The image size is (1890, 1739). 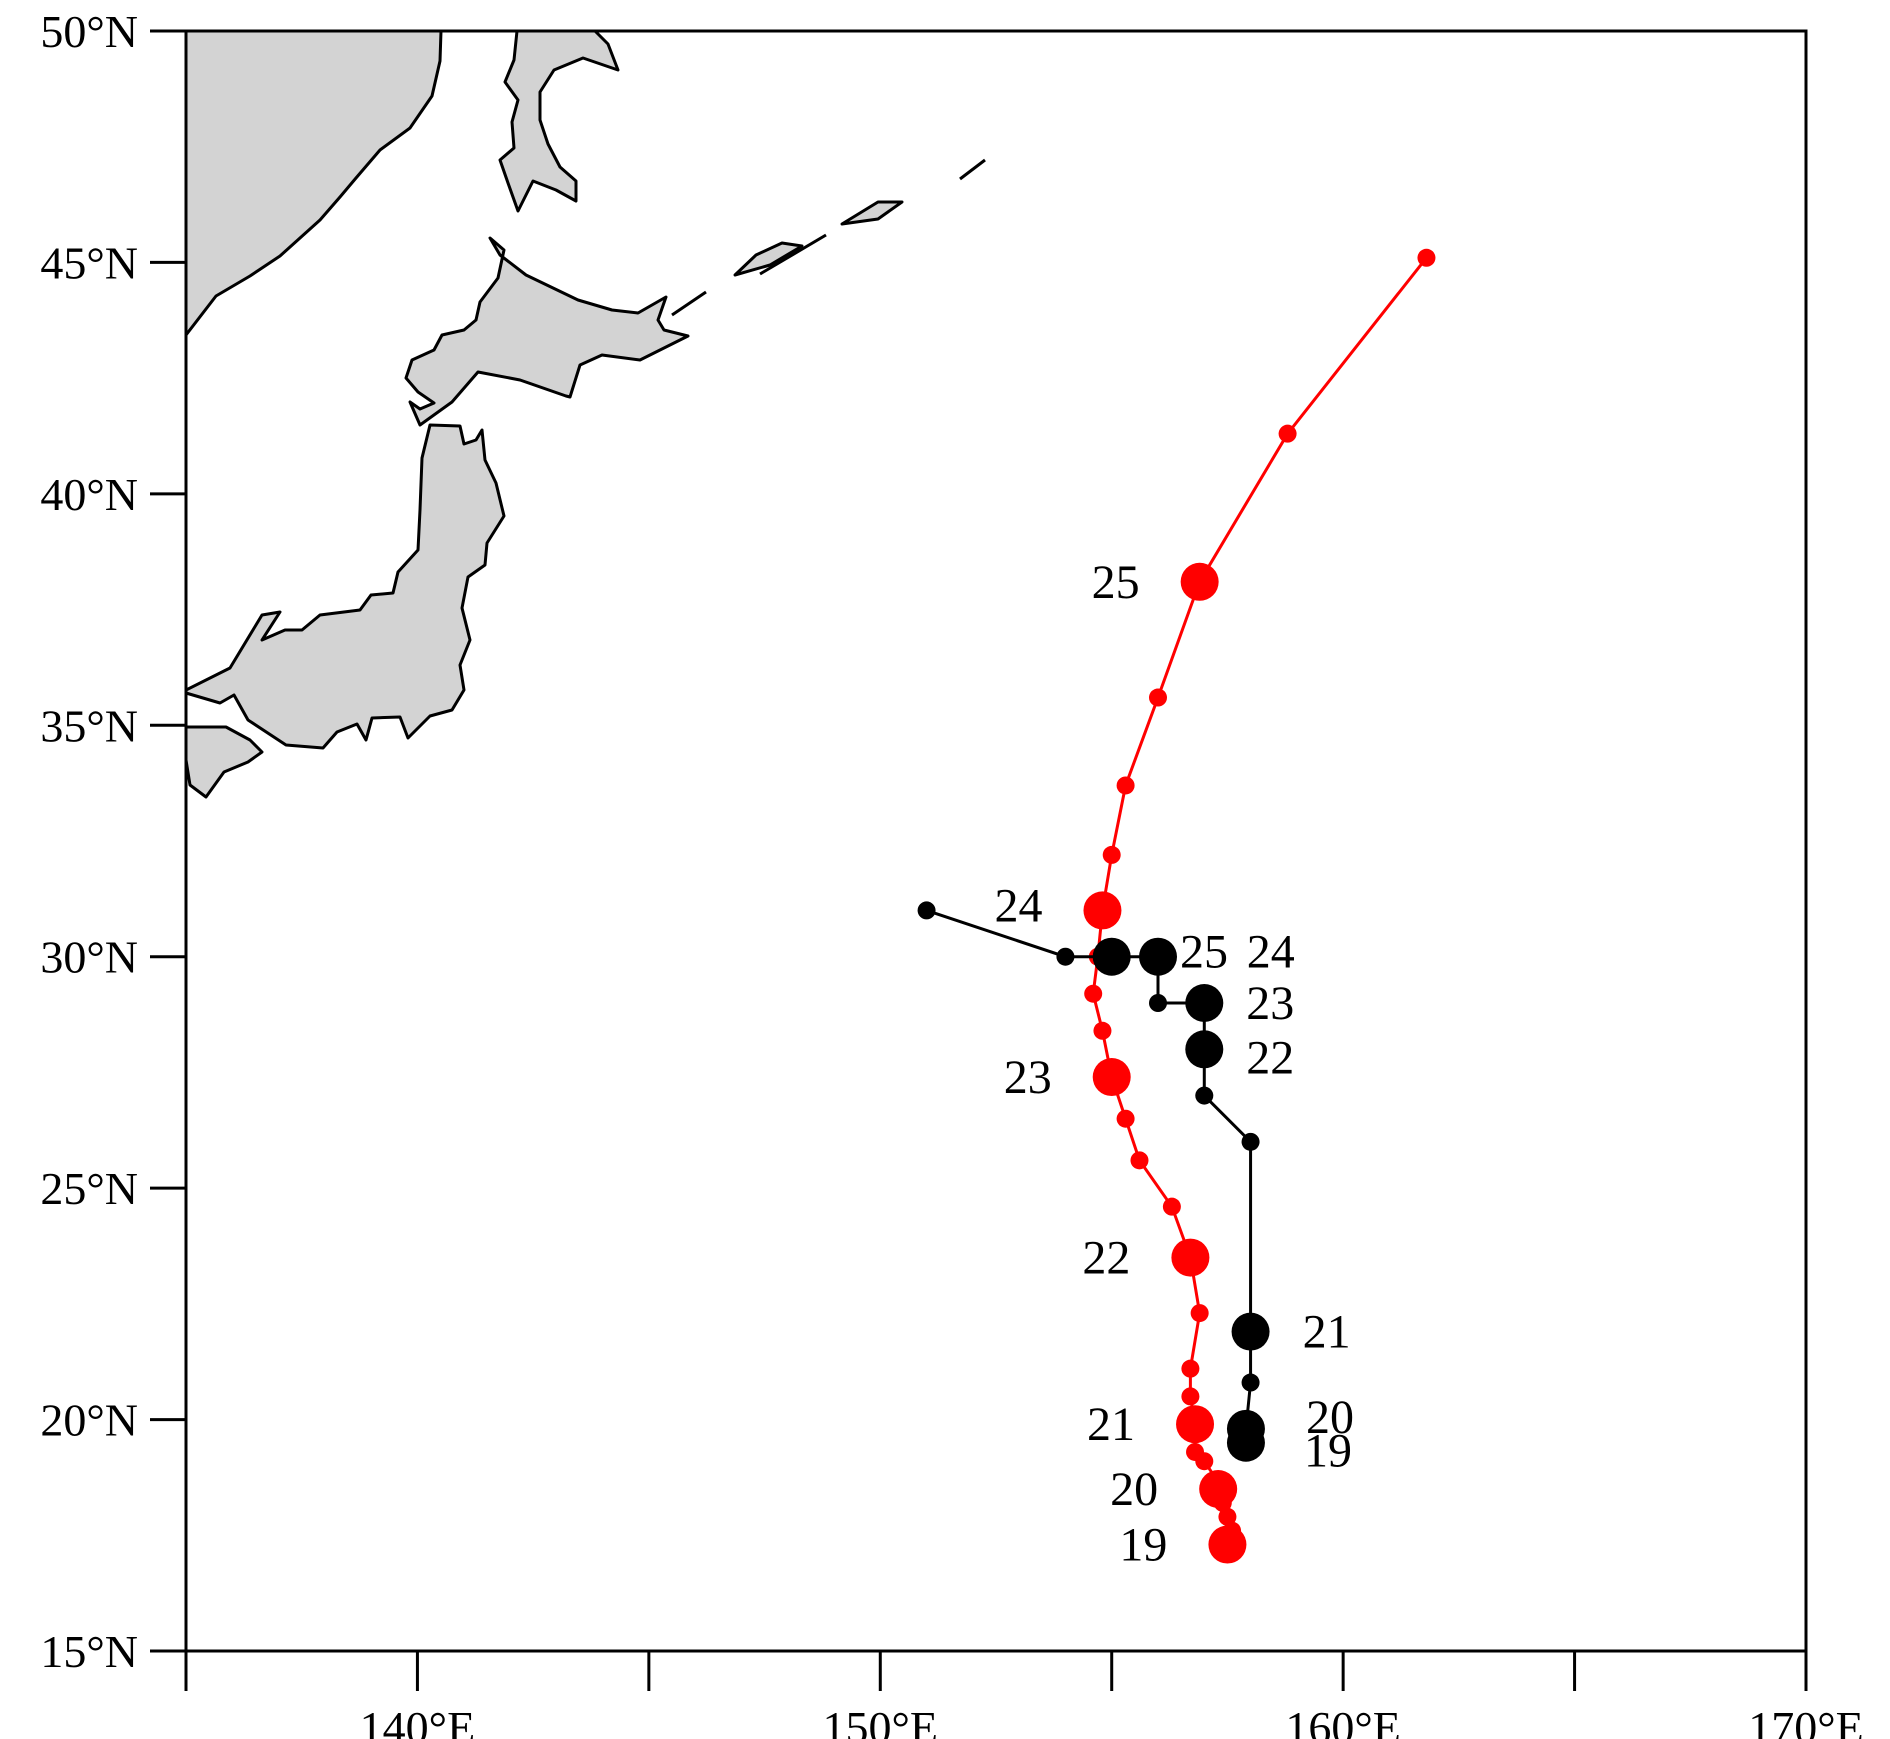 I want to click on sakhalin-island, so click(x=559, y=122).